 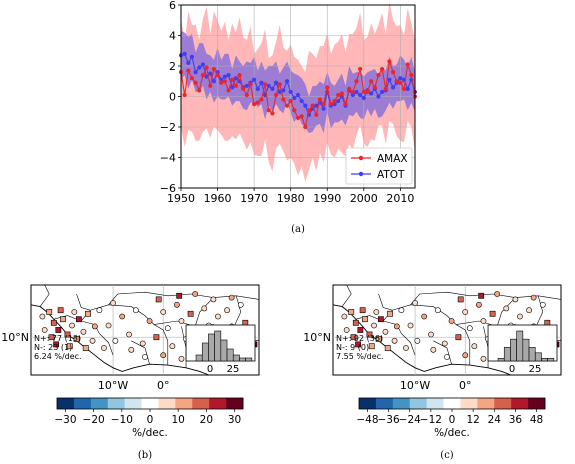 I want to click on colorbar-tick-label: −36, so click(x=389, y=420).